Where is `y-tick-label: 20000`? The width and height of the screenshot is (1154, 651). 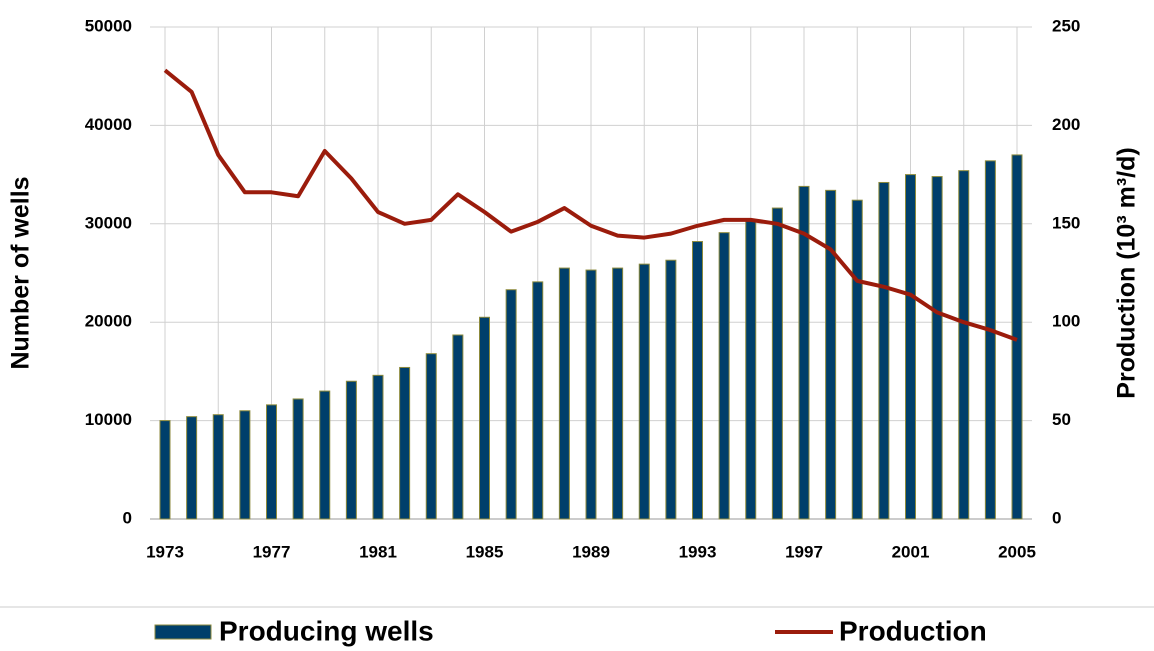
y-tick-label: 20000 is located at coordinates (108, 321).